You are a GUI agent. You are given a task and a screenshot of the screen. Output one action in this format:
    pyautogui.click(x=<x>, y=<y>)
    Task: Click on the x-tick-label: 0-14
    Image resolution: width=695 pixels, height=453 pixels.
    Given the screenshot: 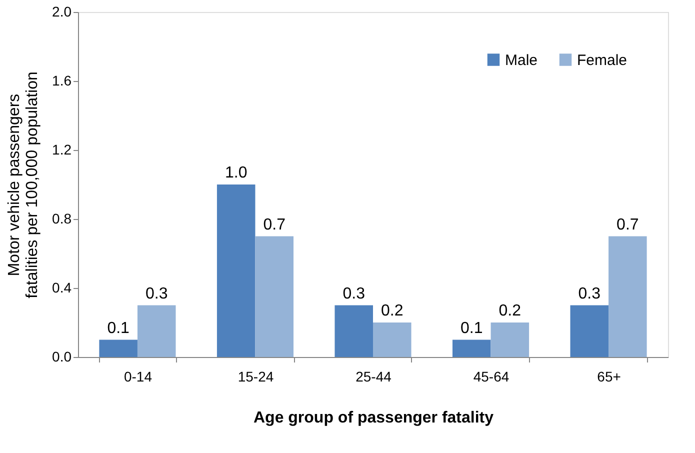 What is the action you would take?
    pyautogui.click(x=138, y=376)
    